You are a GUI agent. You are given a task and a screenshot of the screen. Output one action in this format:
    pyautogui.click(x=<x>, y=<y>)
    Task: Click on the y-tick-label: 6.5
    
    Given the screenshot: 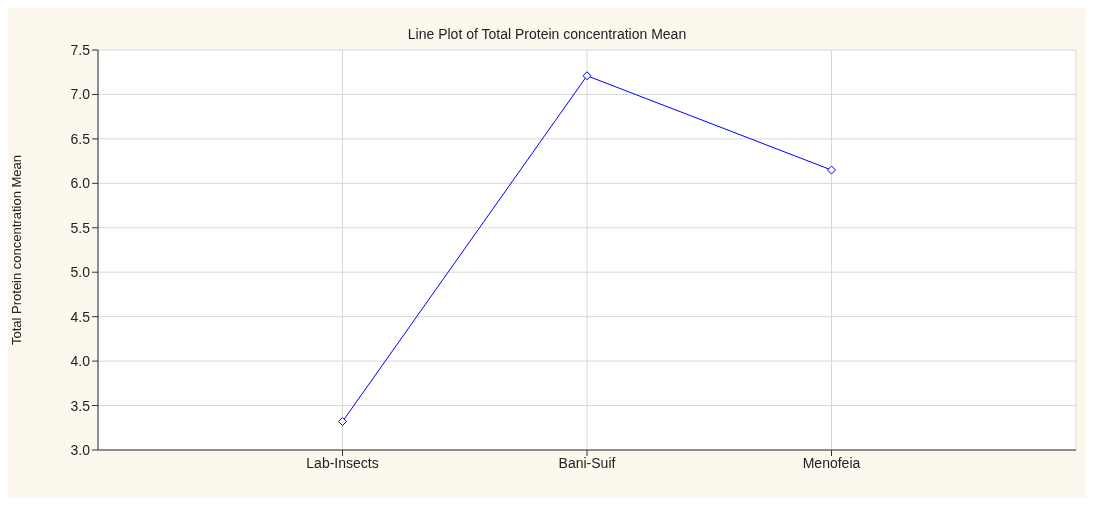 What is the action you would take?
    pyautogui.click(x=80, y=138)
    